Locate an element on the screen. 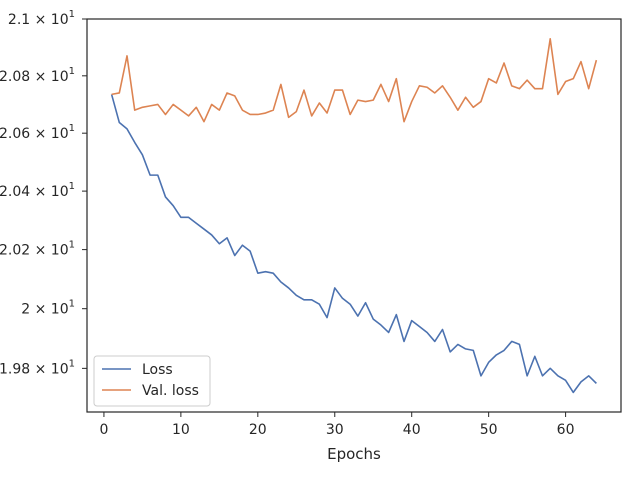 Image resolution: width=640 pixels, height=480 pixels. x-axis-ticks: 0 10 20 30 40 50 60 is located at coordinates (337, 425).